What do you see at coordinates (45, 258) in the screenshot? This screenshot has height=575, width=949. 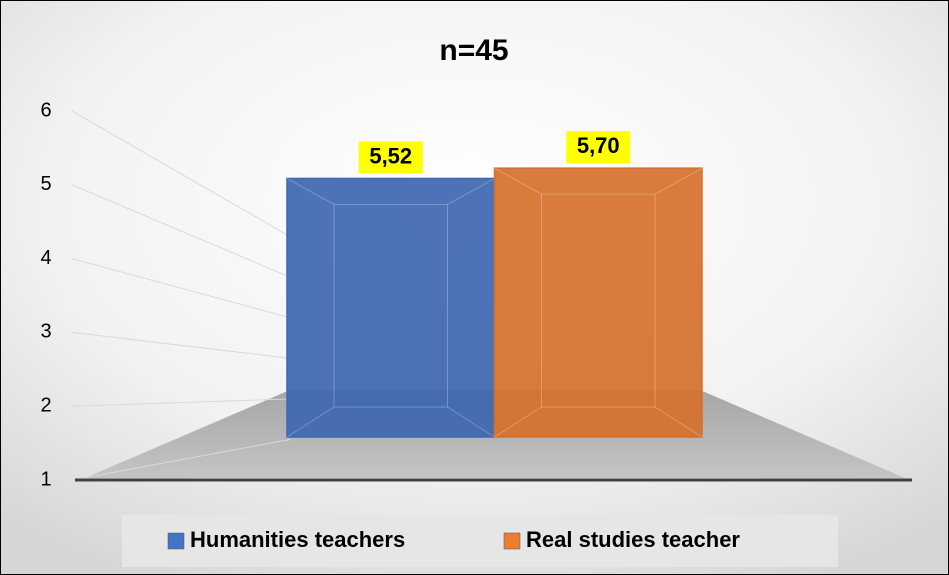 I see `y-tick-label: 4` at bounding box center [45, 258].